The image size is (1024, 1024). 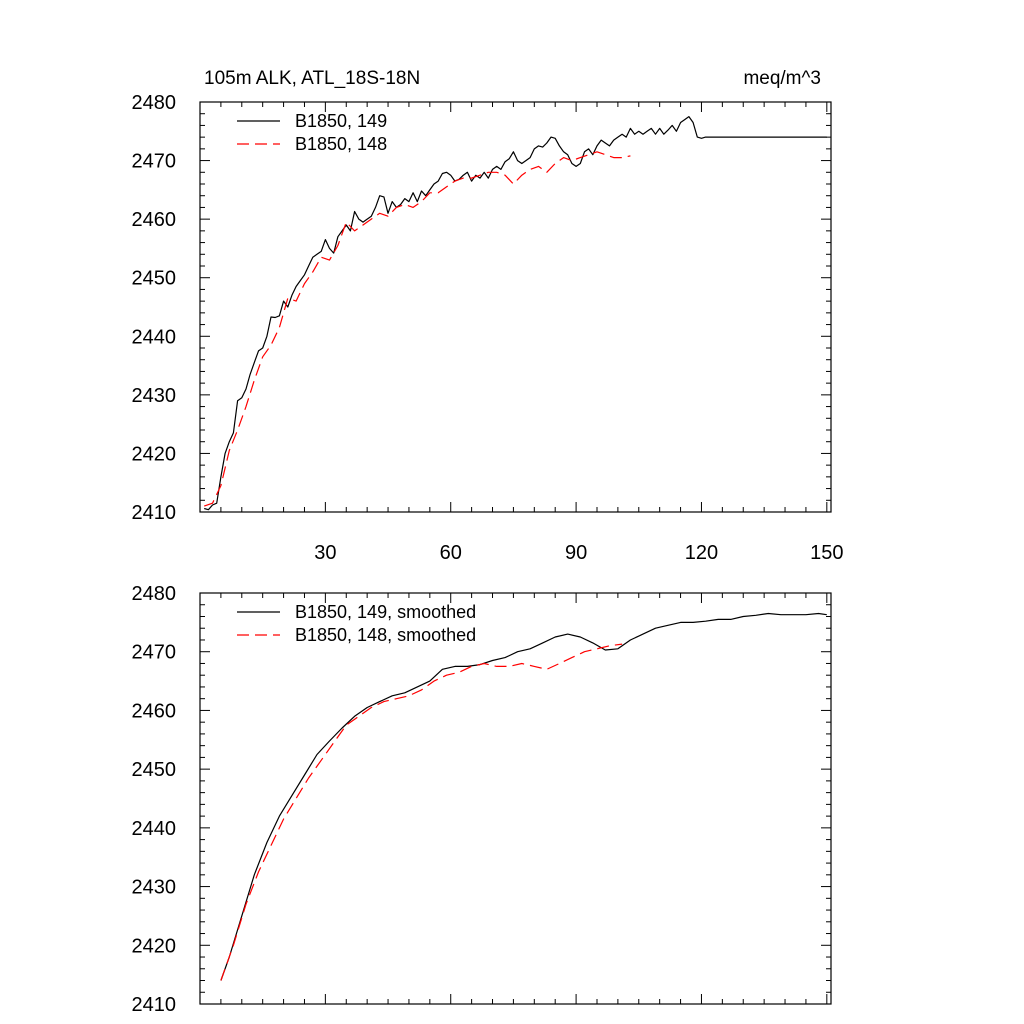 I want to click on x-tick-label: 150, so click(x=826, y=553).